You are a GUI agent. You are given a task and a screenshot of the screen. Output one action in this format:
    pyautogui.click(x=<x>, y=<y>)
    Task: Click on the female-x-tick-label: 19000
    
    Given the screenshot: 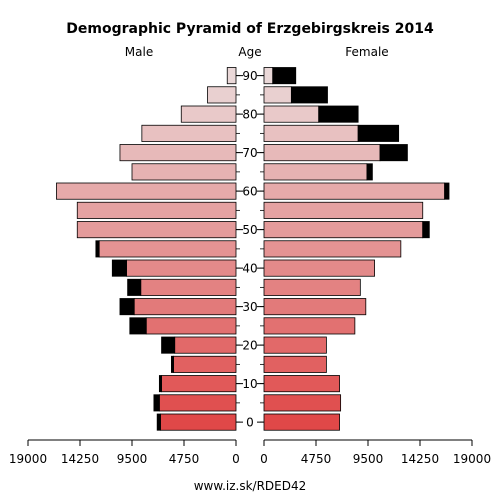 What is the action you would take?
    pyautogui.click(x=472, y=459)
    